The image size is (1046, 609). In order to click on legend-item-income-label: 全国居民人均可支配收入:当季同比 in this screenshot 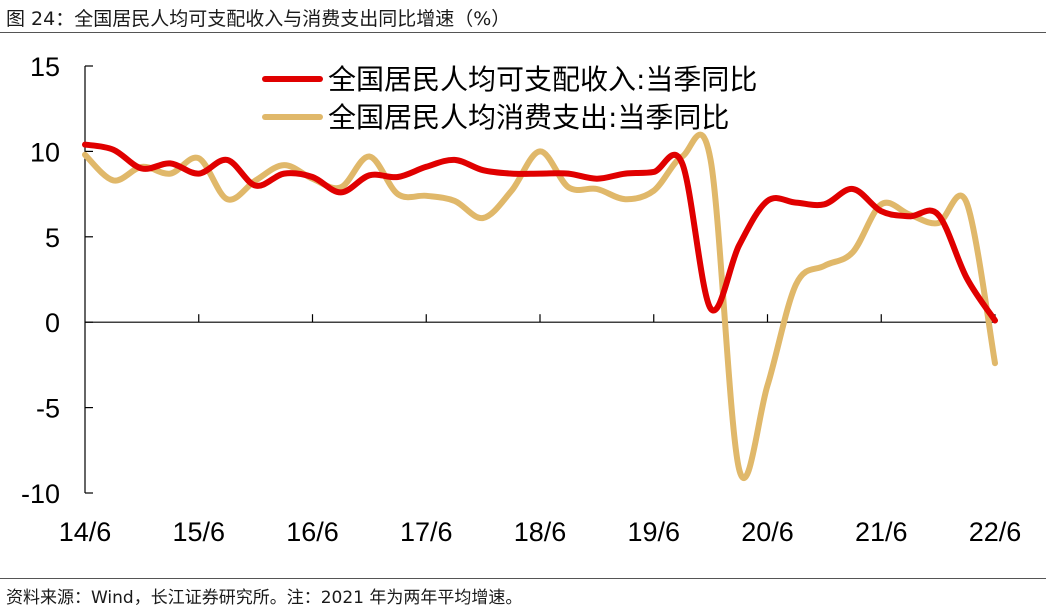, I will do `click(542, 79)`.